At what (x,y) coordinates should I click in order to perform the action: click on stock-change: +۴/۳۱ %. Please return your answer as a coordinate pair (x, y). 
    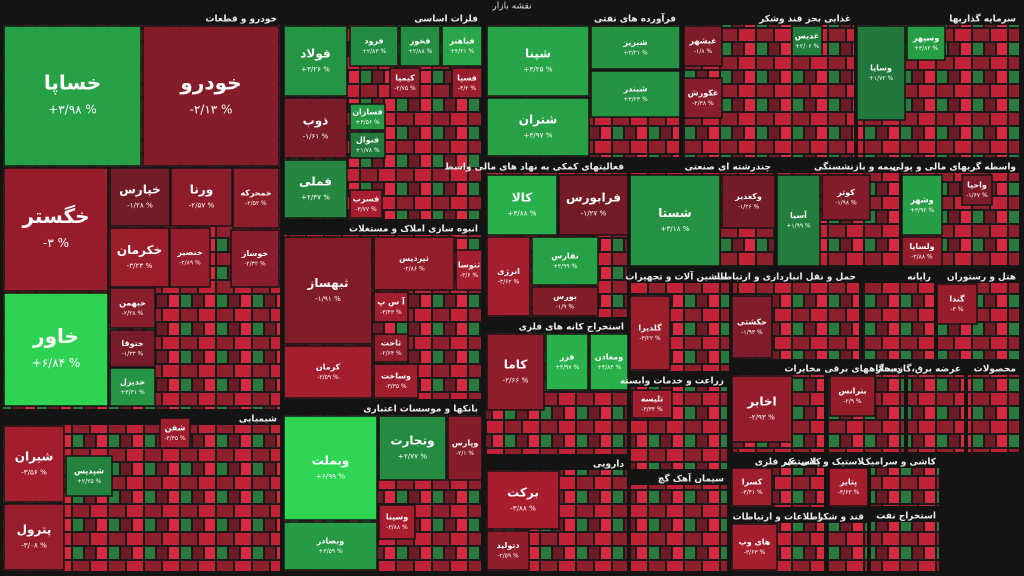
    Looking at the image, I should click on (462, 51).